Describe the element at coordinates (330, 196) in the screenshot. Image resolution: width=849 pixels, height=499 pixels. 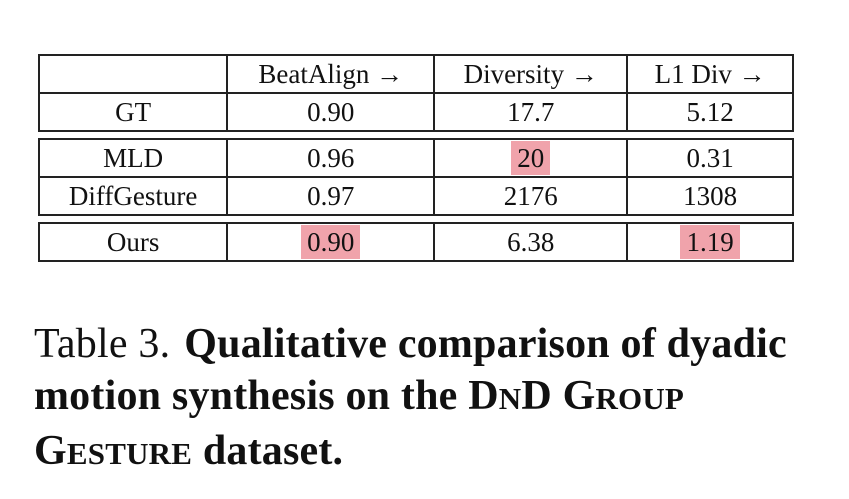
I see `row-beatalign: 0.97` at that location.